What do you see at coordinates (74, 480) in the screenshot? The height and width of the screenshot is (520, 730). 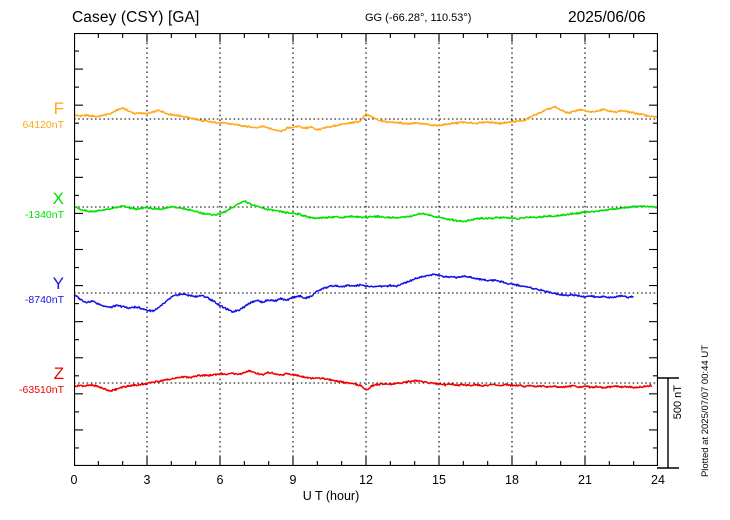 I see `x-tick-label: 0` at bounding box center [74, 480].